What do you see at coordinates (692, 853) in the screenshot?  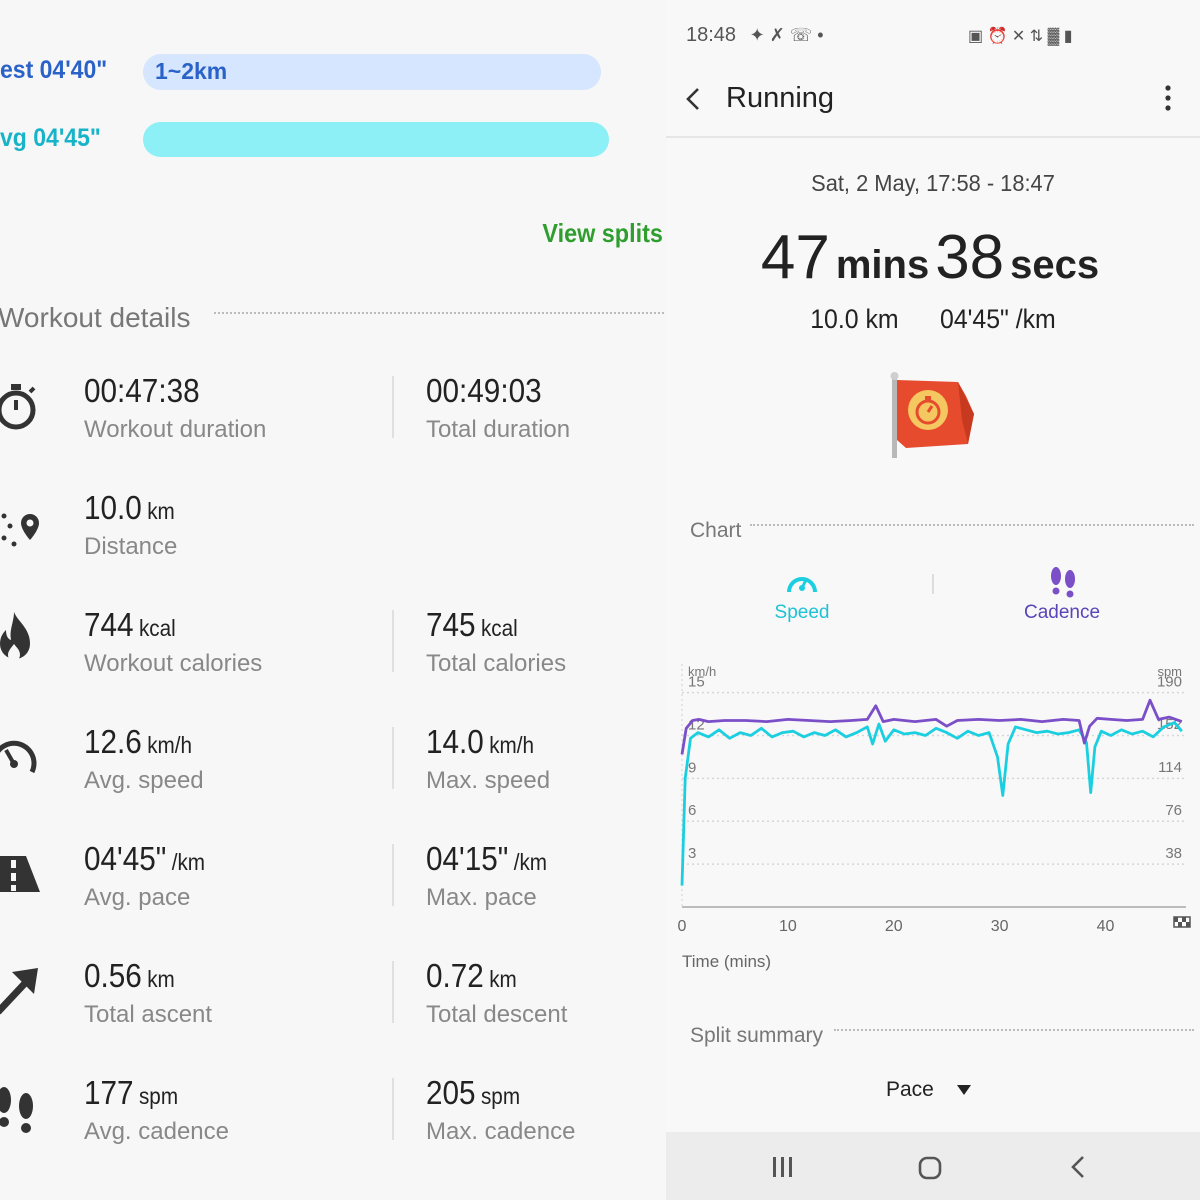 I see `y-left-tick-label: 3` at bounding box center [692, 853].